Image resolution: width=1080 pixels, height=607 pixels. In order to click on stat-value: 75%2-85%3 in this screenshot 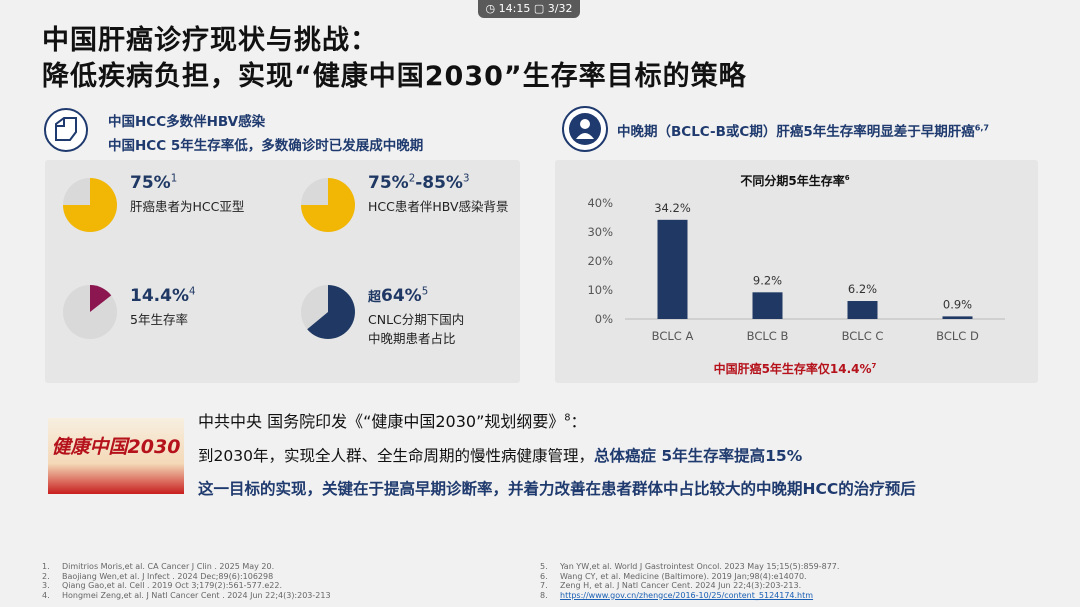, I will do `click(438, 183)`.